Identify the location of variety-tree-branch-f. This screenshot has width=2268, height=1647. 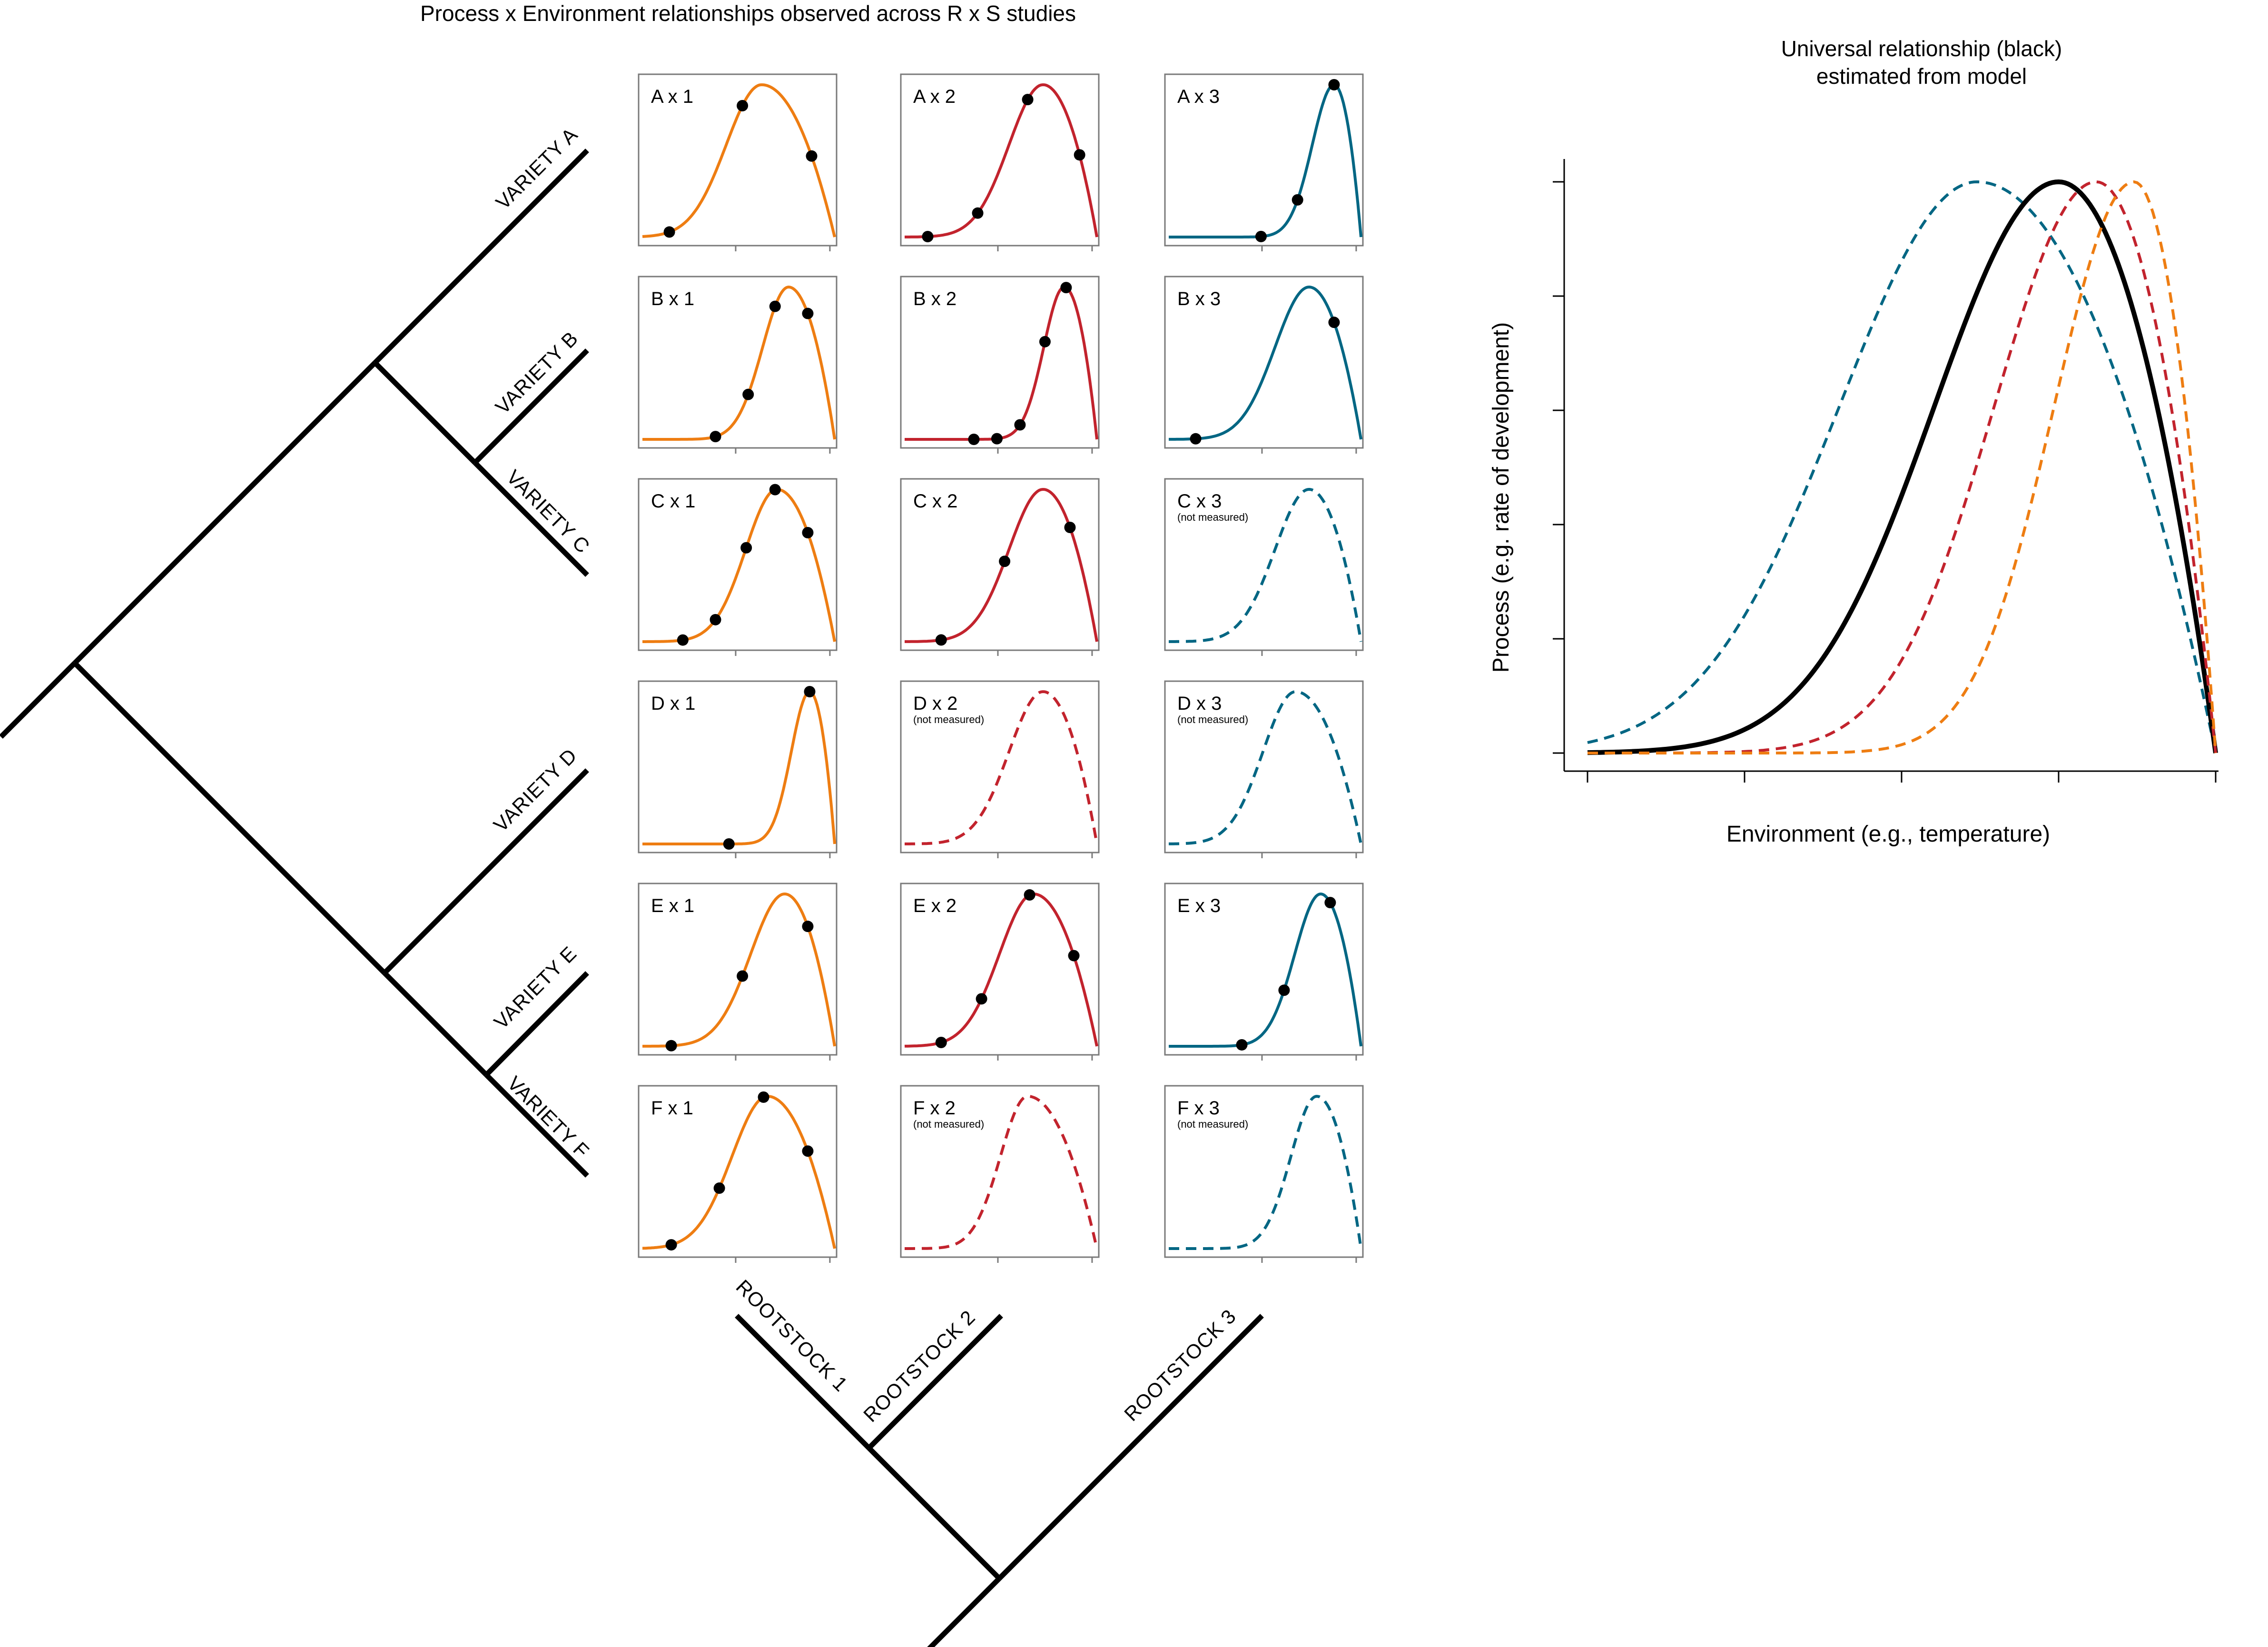
(537, 1125).